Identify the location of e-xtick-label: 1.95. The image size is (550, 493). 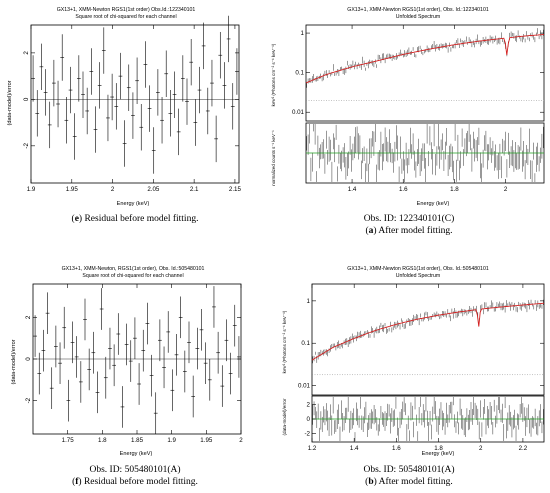
(72, 189).